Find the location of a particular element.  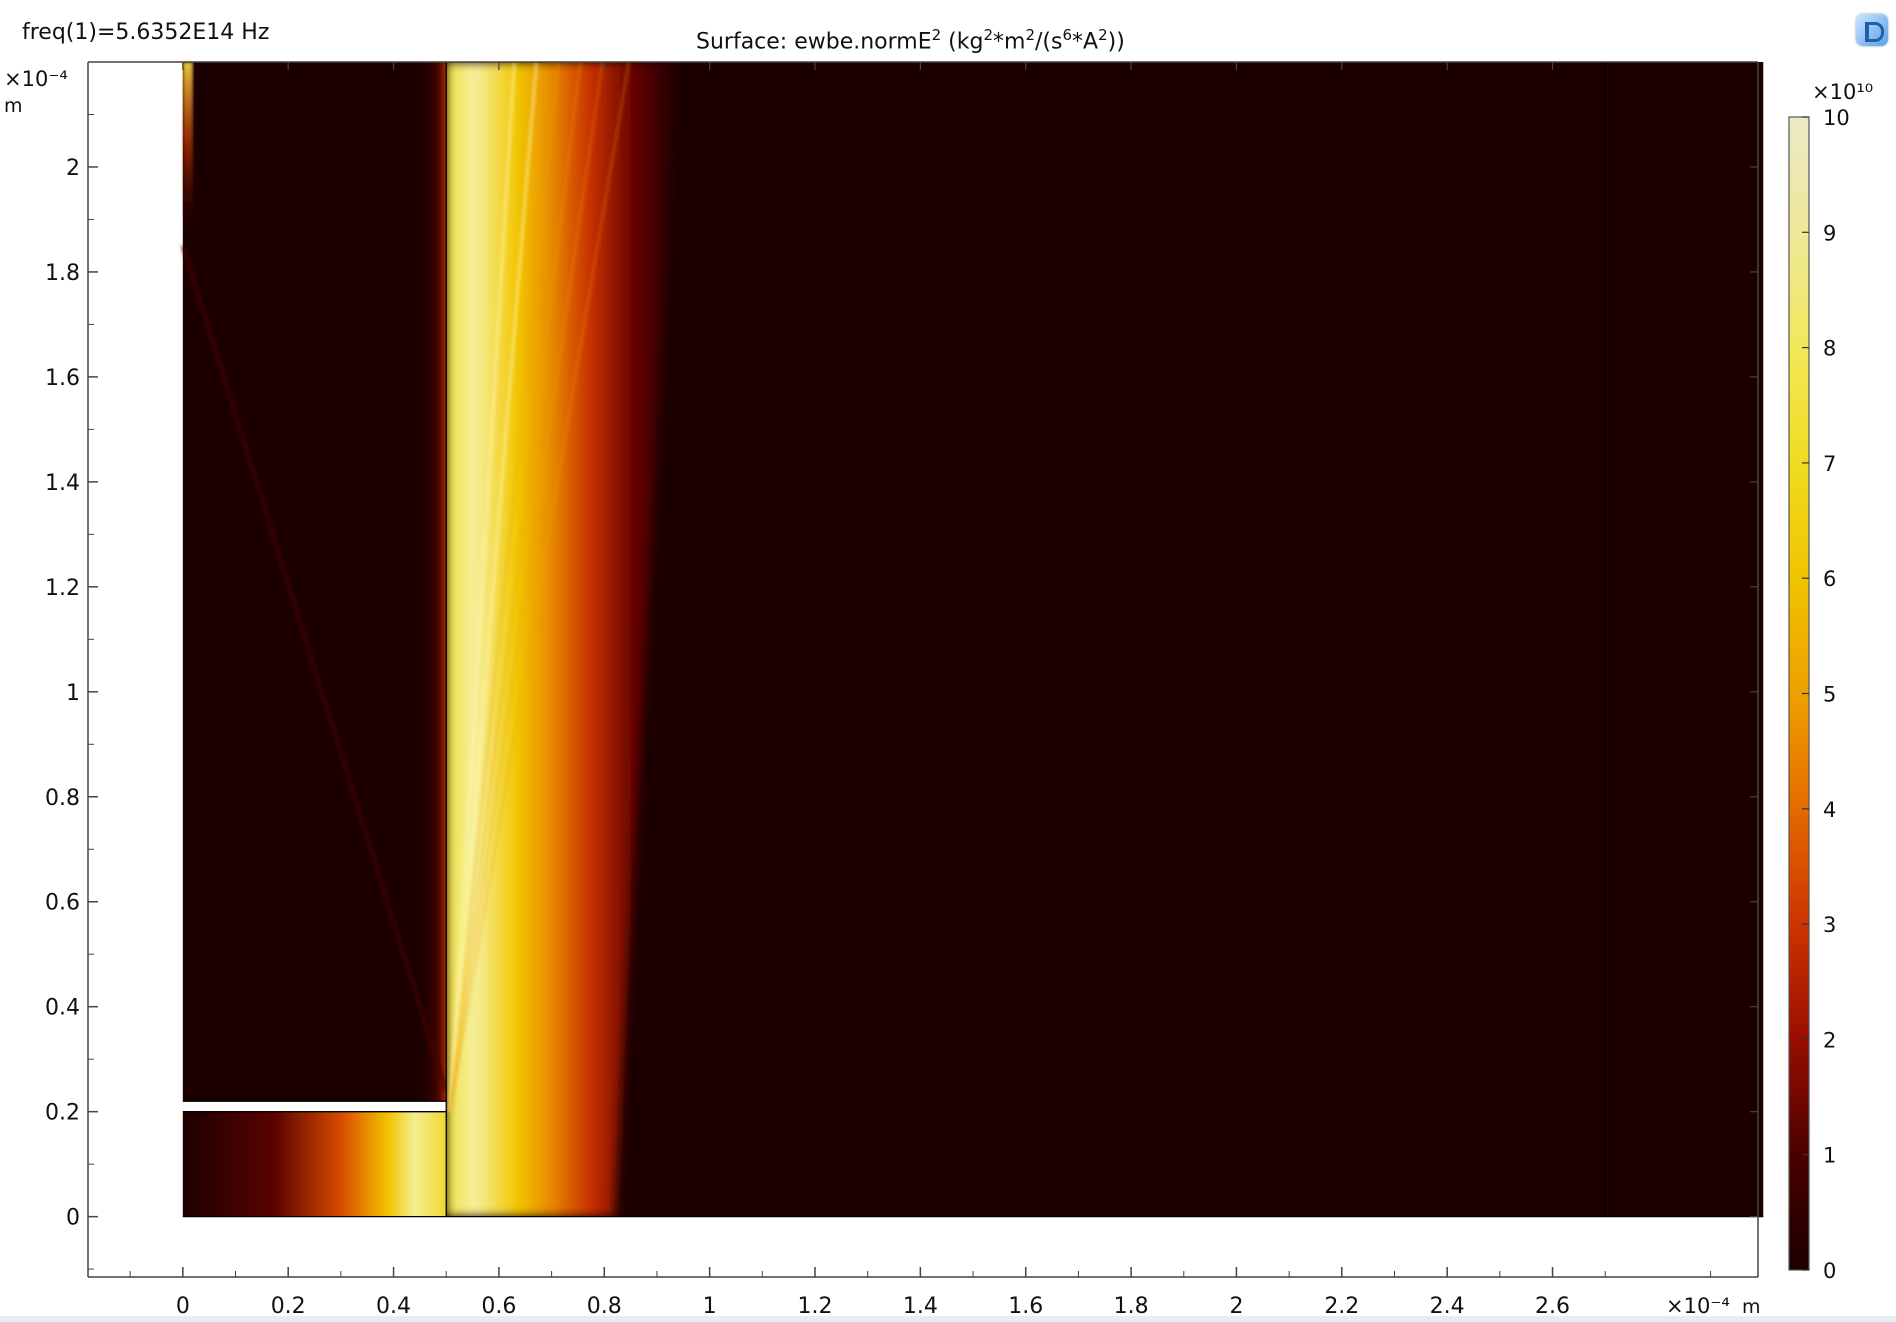

title-exp-m: 2 is located at coordinates (1030, 35).